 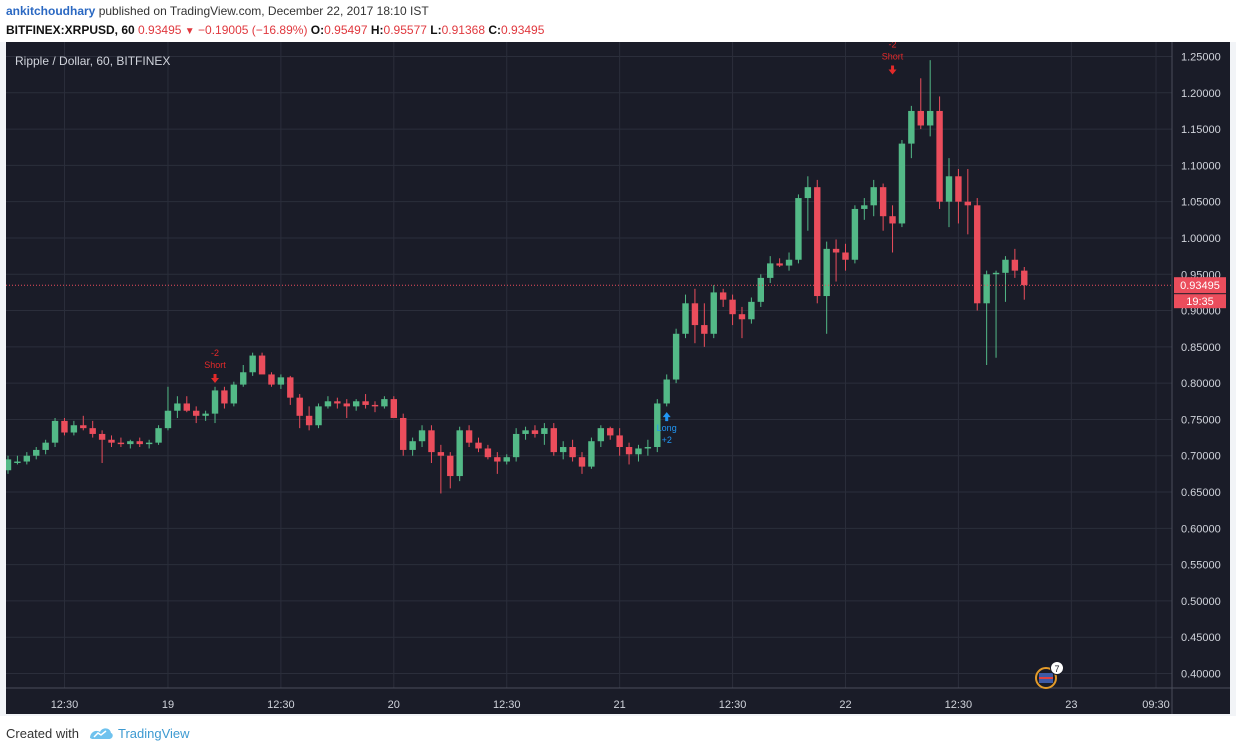 What do you see at coordinates (1201, 58) in the screenshot?
I see `price-tick-label: 1.25000` at bounding box center [1201, 58].